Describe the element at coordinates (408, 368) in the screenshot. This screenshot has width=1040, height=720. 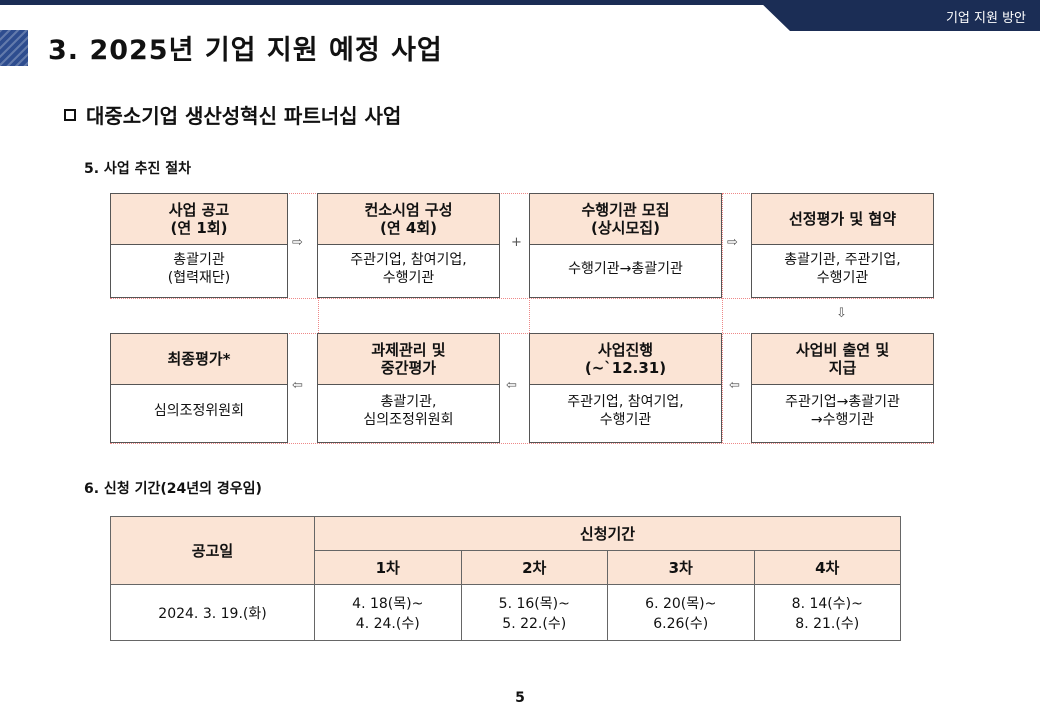
I see `step-title-line: 중간평가` at that location.